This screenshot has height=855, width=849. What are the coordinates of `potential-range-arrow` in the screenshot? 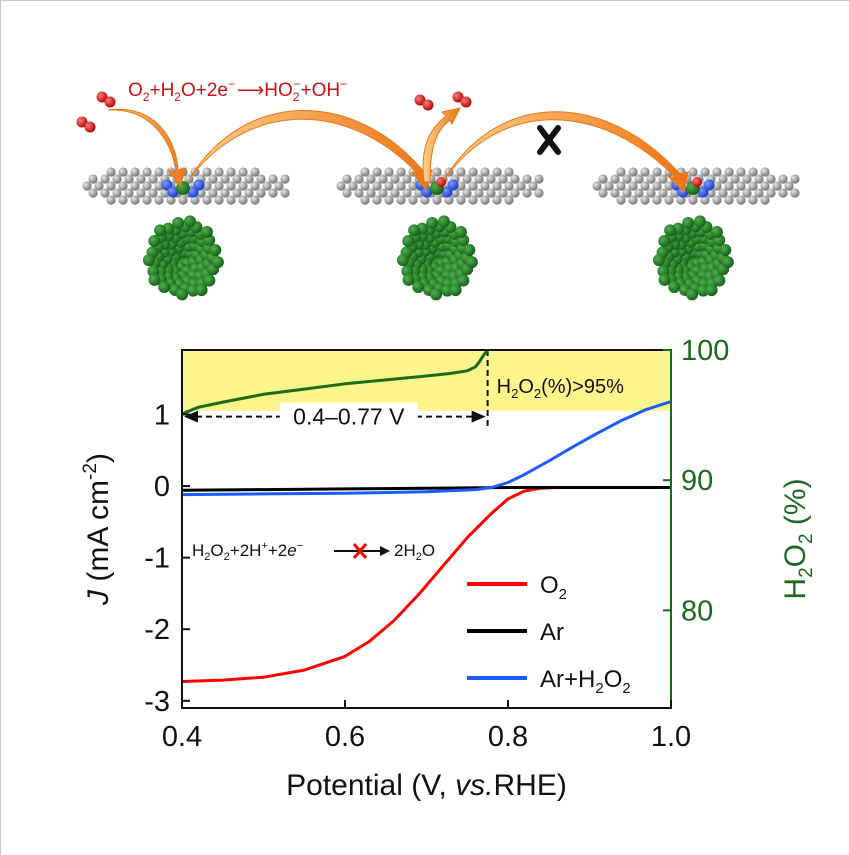 It's located at (335, 415).